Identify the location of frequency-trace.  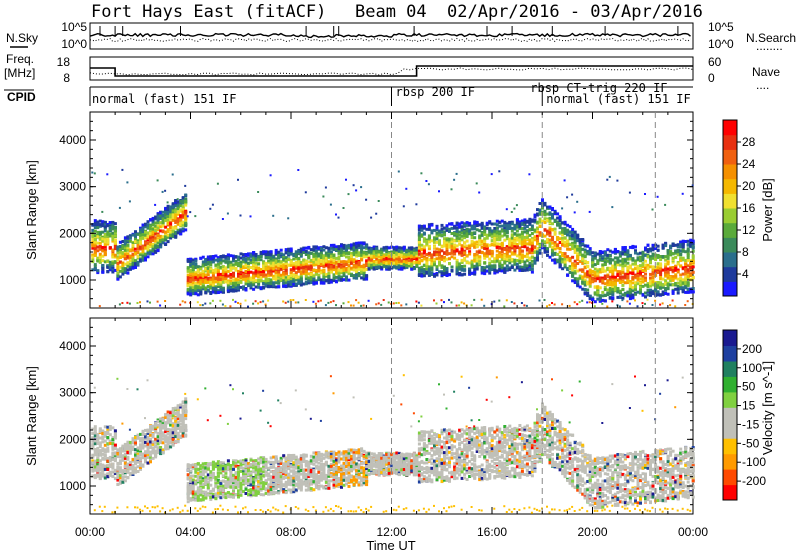
(391, 71).